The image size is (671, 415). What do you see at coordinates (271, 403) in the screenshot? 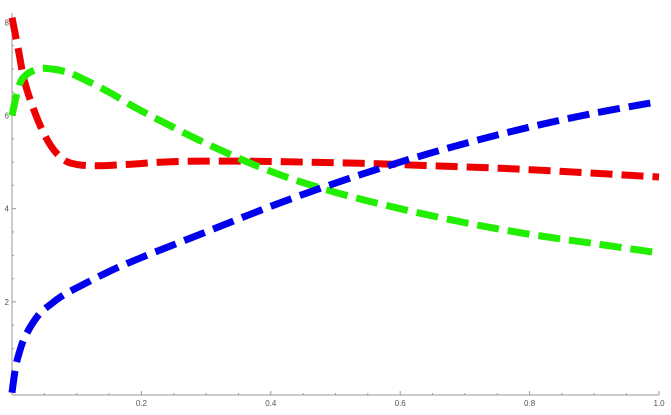
I see `x-tick-label: 0.4` at bounding box center [271, 403].